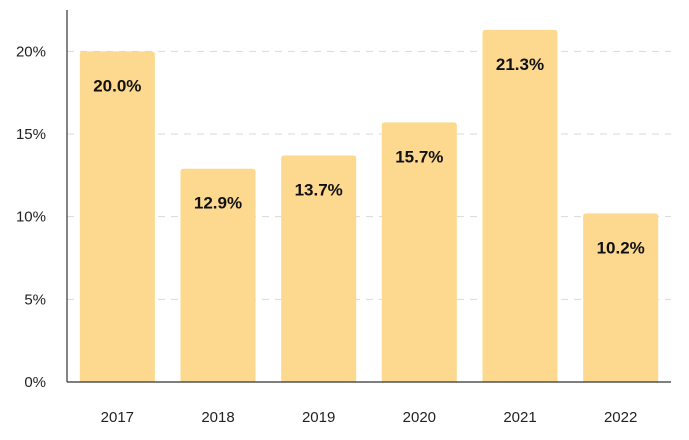  I want to click on bar-2019, so click(319, 268).